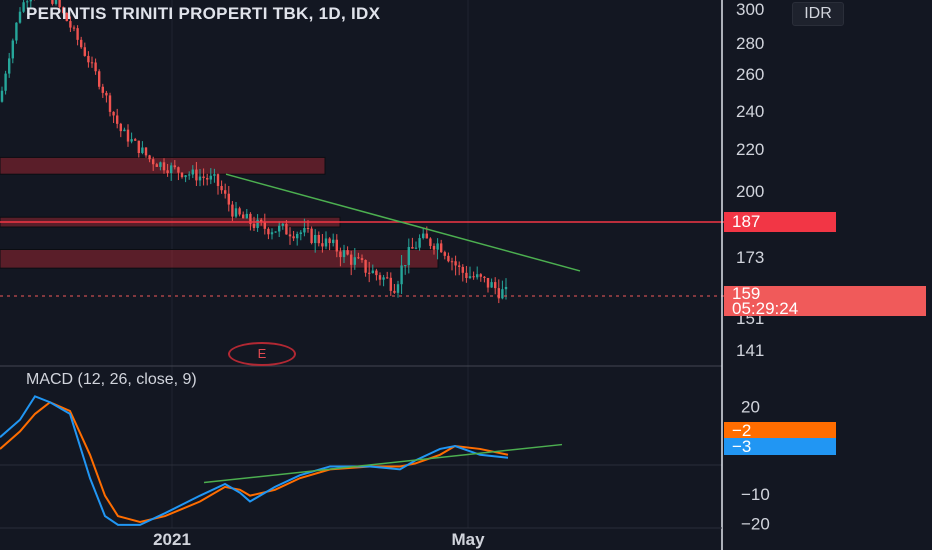 The image size is (932, 550). What do you see at coordinates (403, 222) in the screenshot?
I see `price-trendline` at bounding box center [403, 222].